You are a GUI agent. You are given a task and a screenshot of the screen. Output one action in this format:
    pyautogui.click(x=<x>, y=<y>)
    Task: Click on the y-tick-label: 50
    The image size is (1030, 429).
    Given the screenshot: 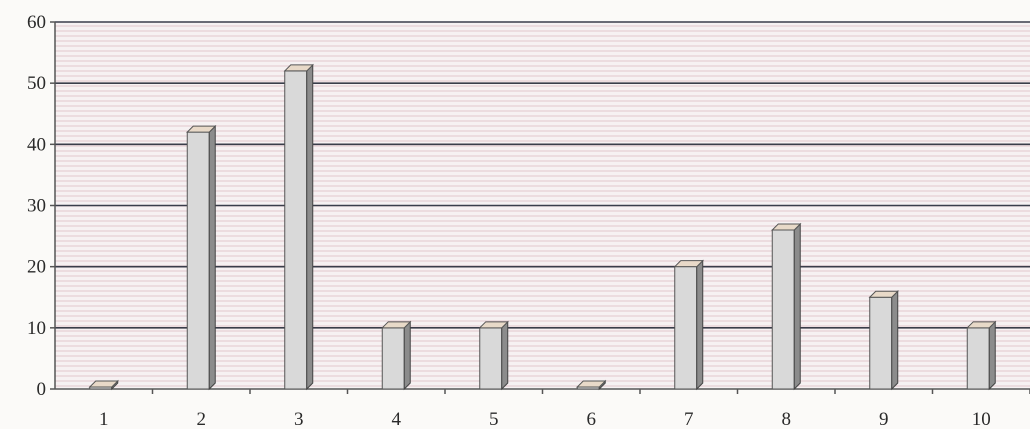 What is the action you would take?
    pyautogui.click(x=36, y=83)
    